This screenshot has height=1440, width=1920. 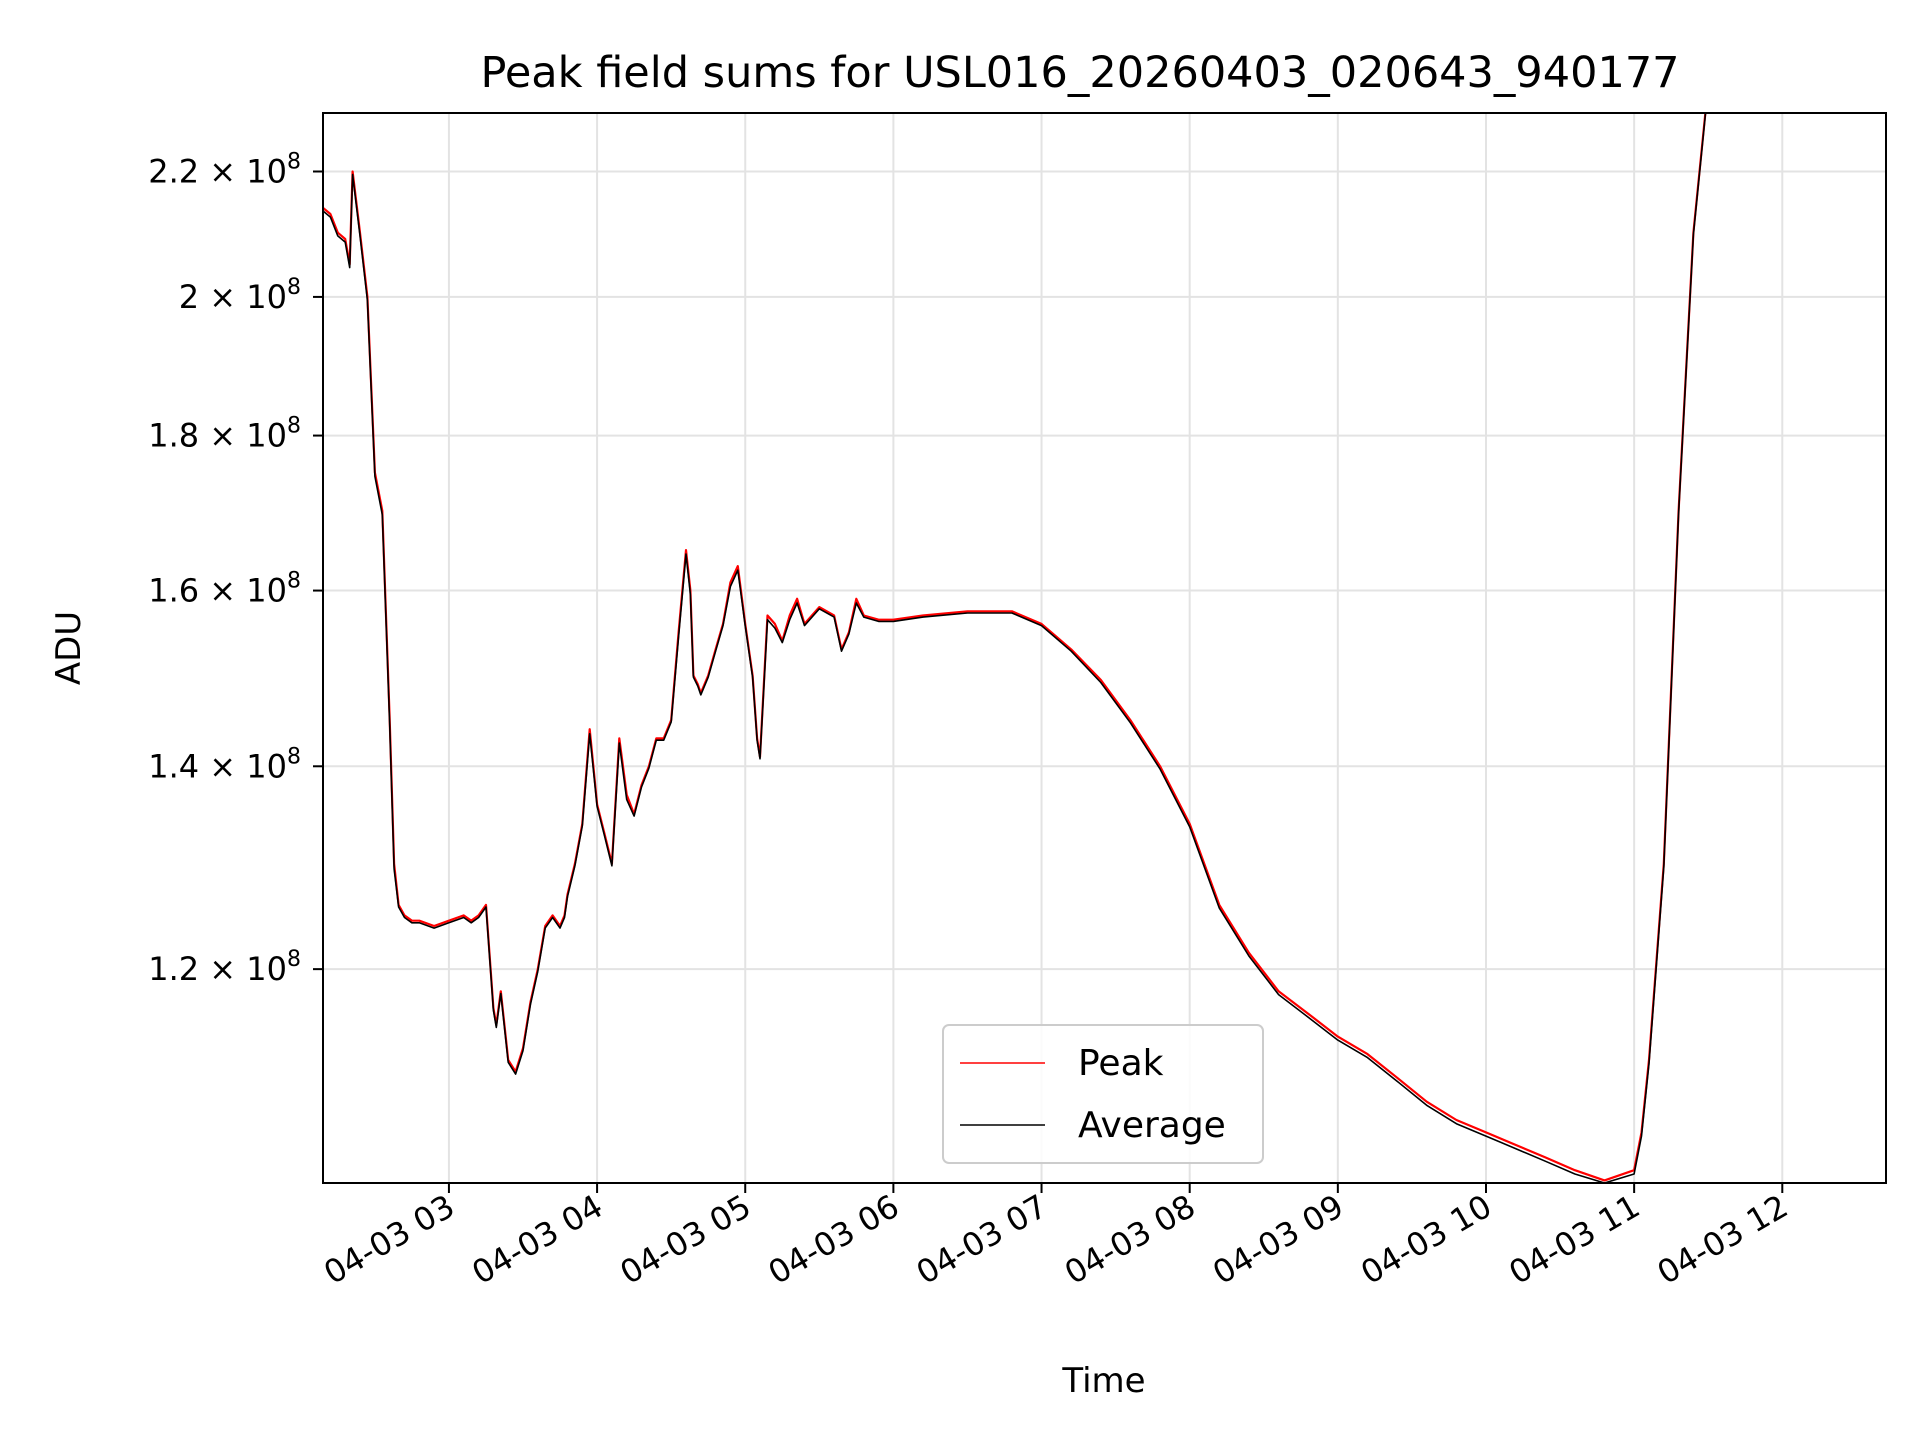 What do you see at coordinates (224, 169) in the screenshot?
I see `y-tick-label: 2.2 × 108` at bounding box center [224, 169].